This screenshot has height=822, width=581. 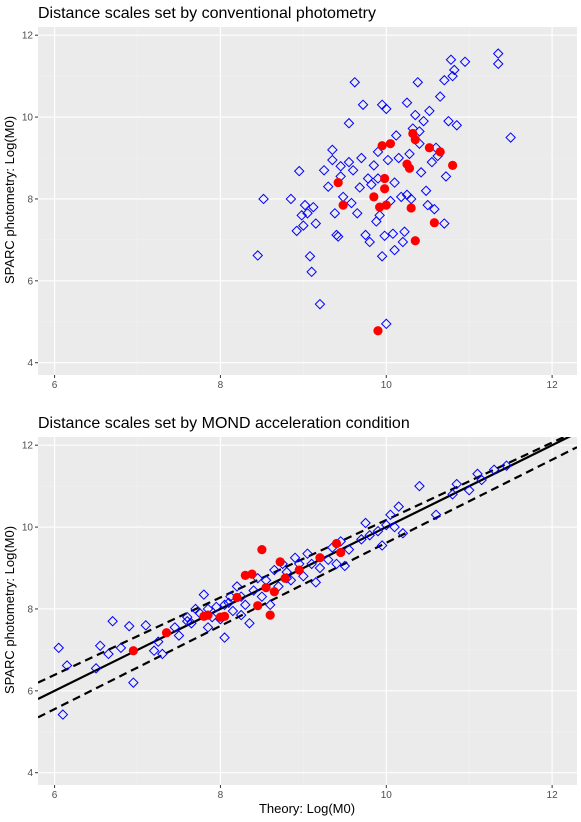 I want to click on top-y-tick-label: 6, so click(x=30, y=281).